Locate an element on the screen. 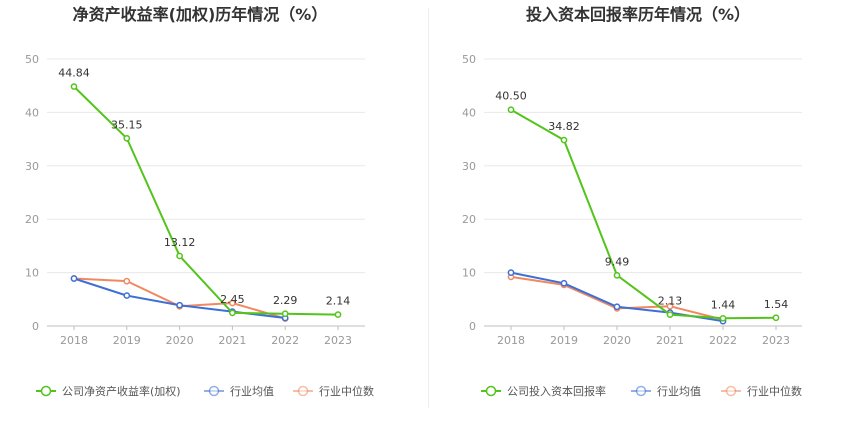 The width and height of the screenshot is (850, 437). data-label: 9.49 is located at coordinates (617, 261).